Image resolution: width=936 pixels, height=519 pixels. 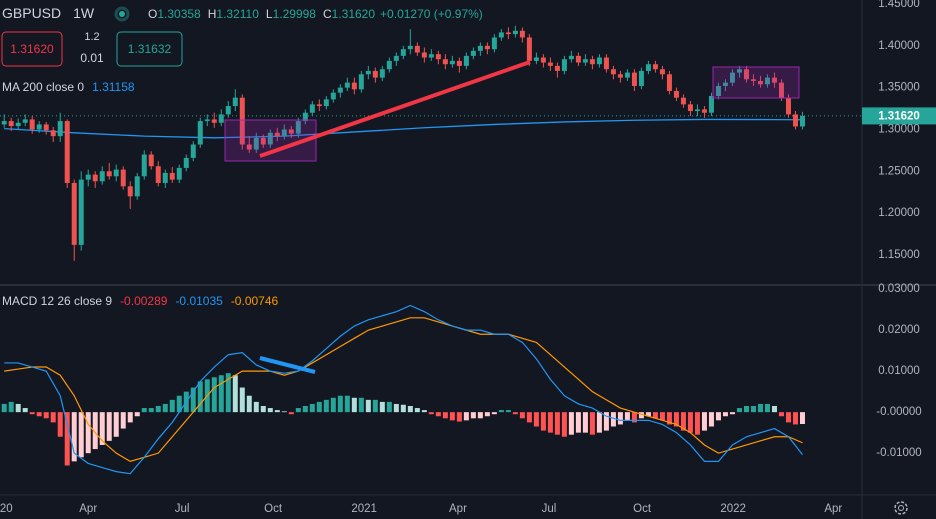 What do you see at coordinates (901, 508) in the screenshot?
I see `settings-icon` at bounding box center [901, 508].